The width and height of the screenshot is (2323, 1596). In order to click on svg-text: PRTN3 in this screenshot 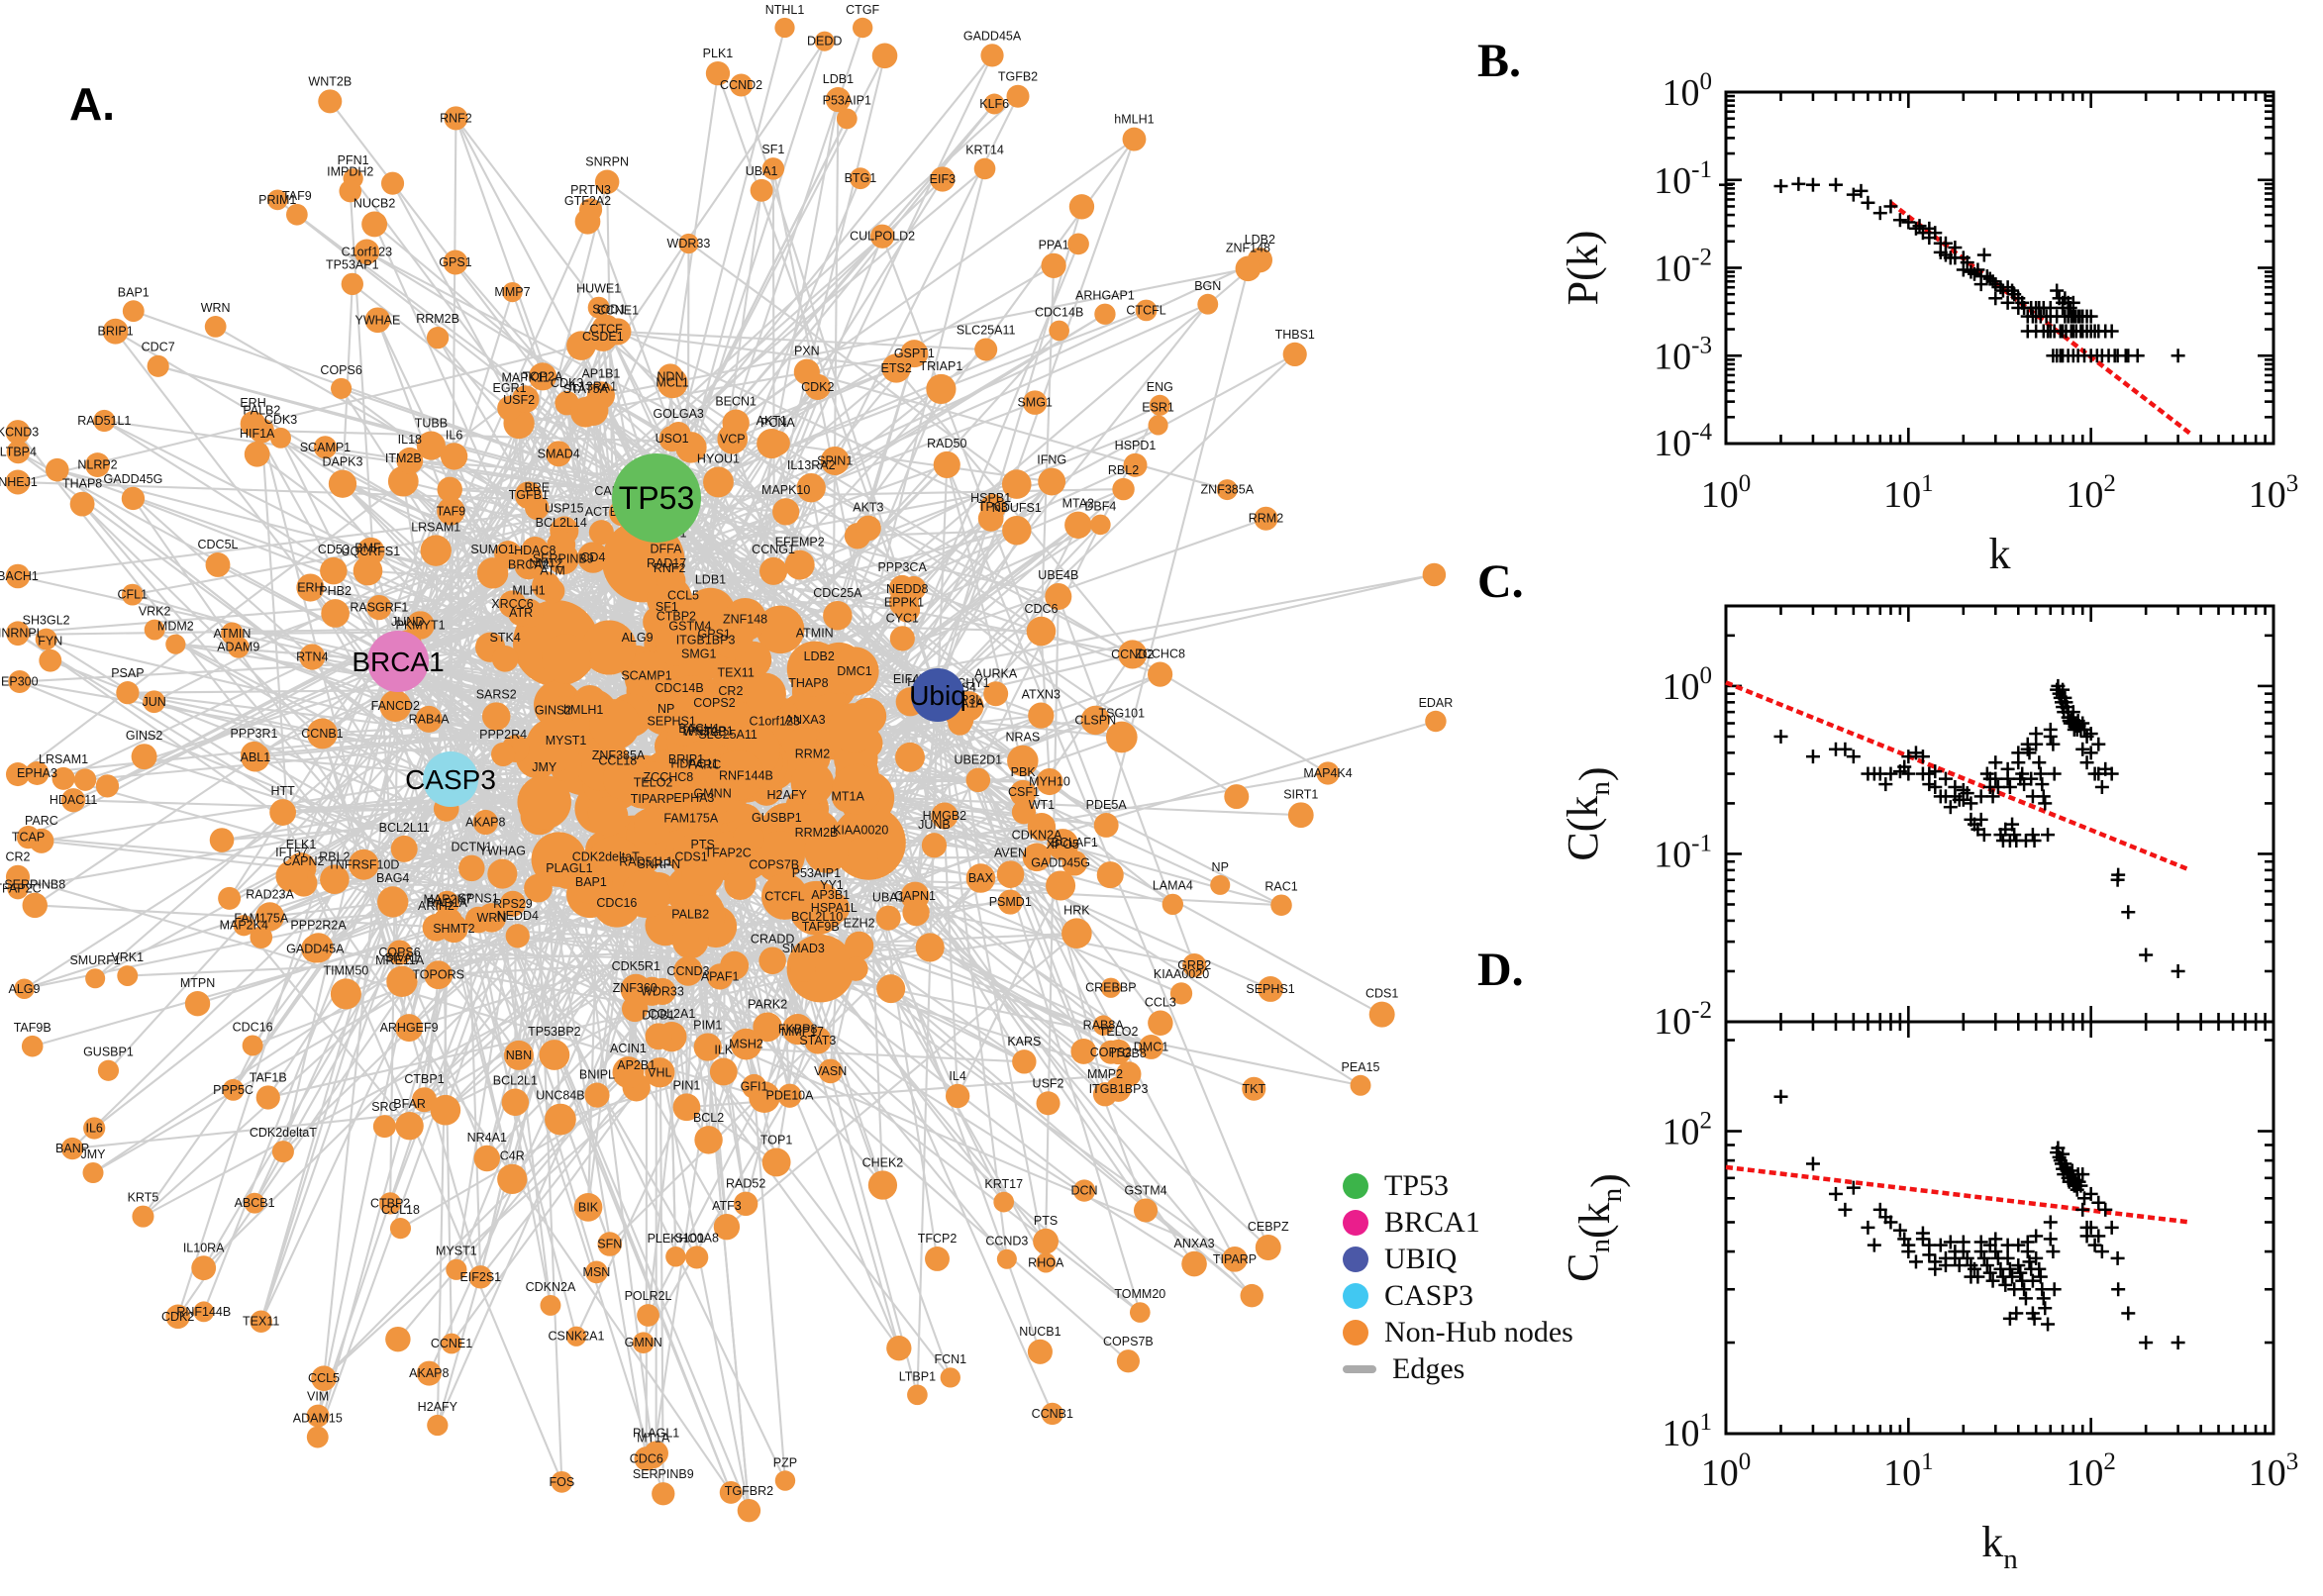, I will do `click(590, 190)`.